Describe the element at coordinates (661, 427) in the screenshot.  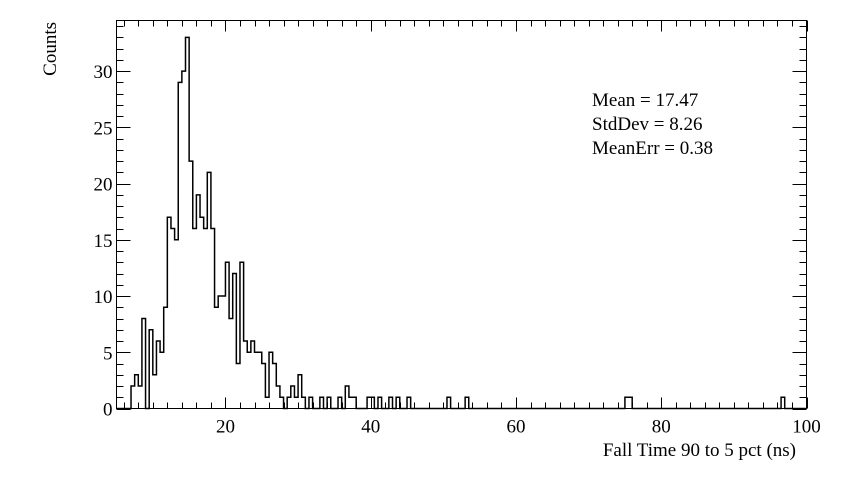
I see `x-tick-label: 80` at that location.